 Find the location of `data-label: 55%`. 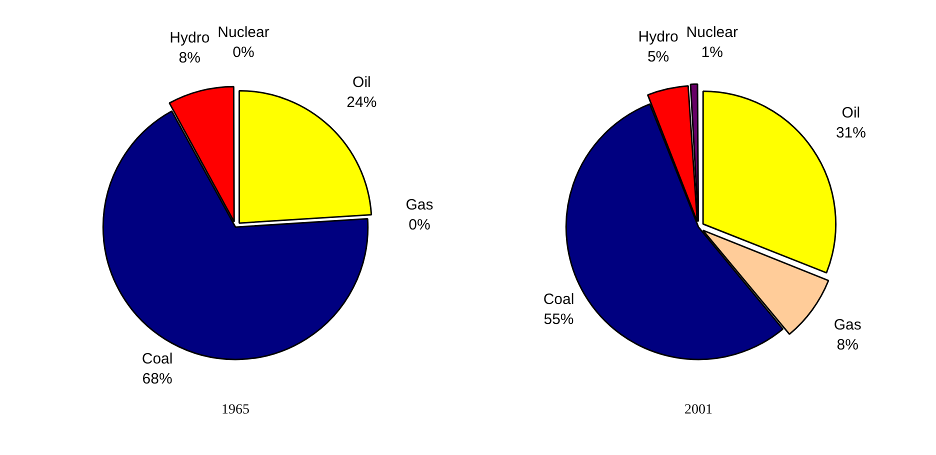

data-label: 55% is located at coordinates (559, 319).